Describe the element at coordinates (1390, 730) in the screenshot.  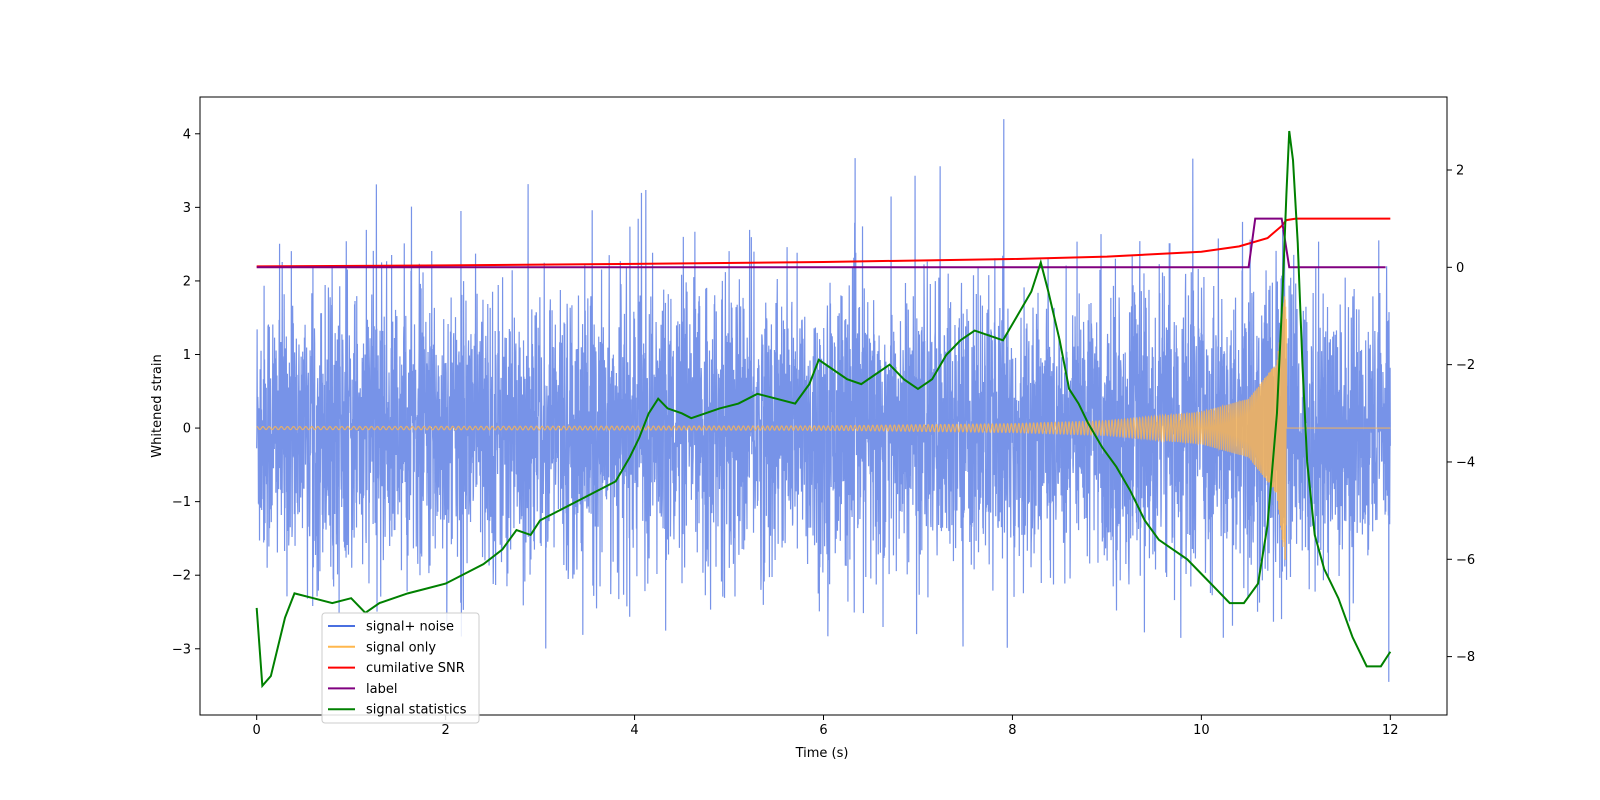
I see `x-tick-label: 12` at that location.